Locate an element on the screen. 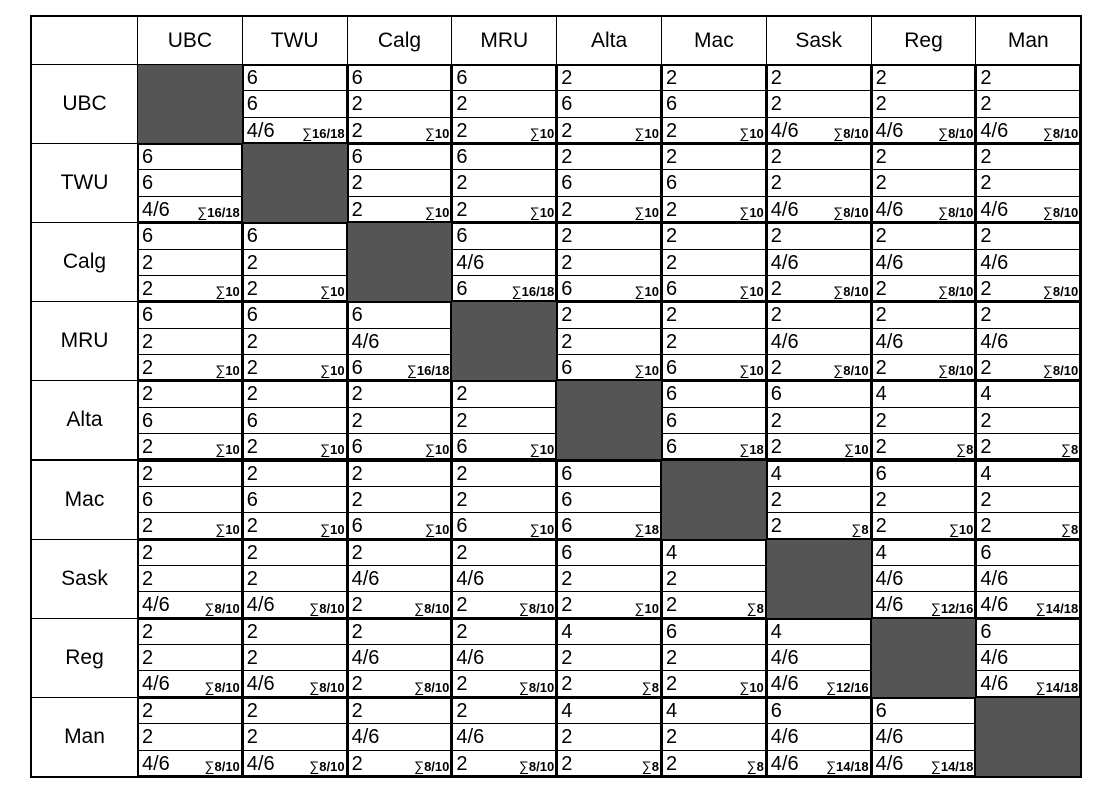 The width and height of the screenshot is (1093, 798). matchup-cell-reg-sask-game-2: 4/6 is located at coordinates (818, 658).